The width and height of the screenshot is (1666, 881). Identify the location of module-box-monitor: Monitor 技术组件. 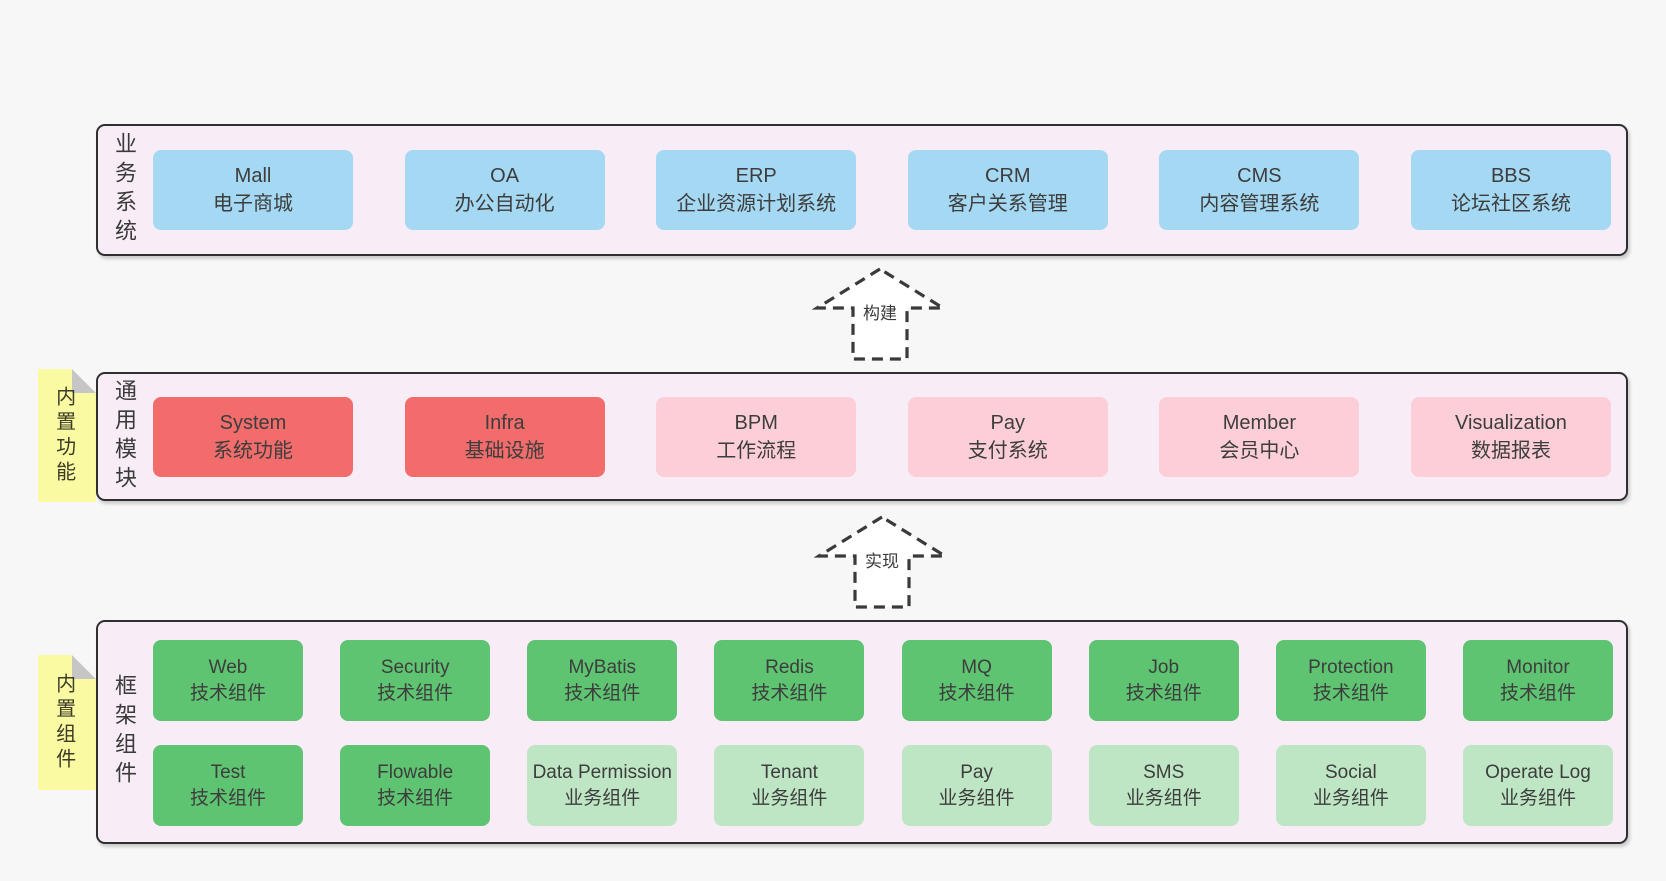
(1537, 680).